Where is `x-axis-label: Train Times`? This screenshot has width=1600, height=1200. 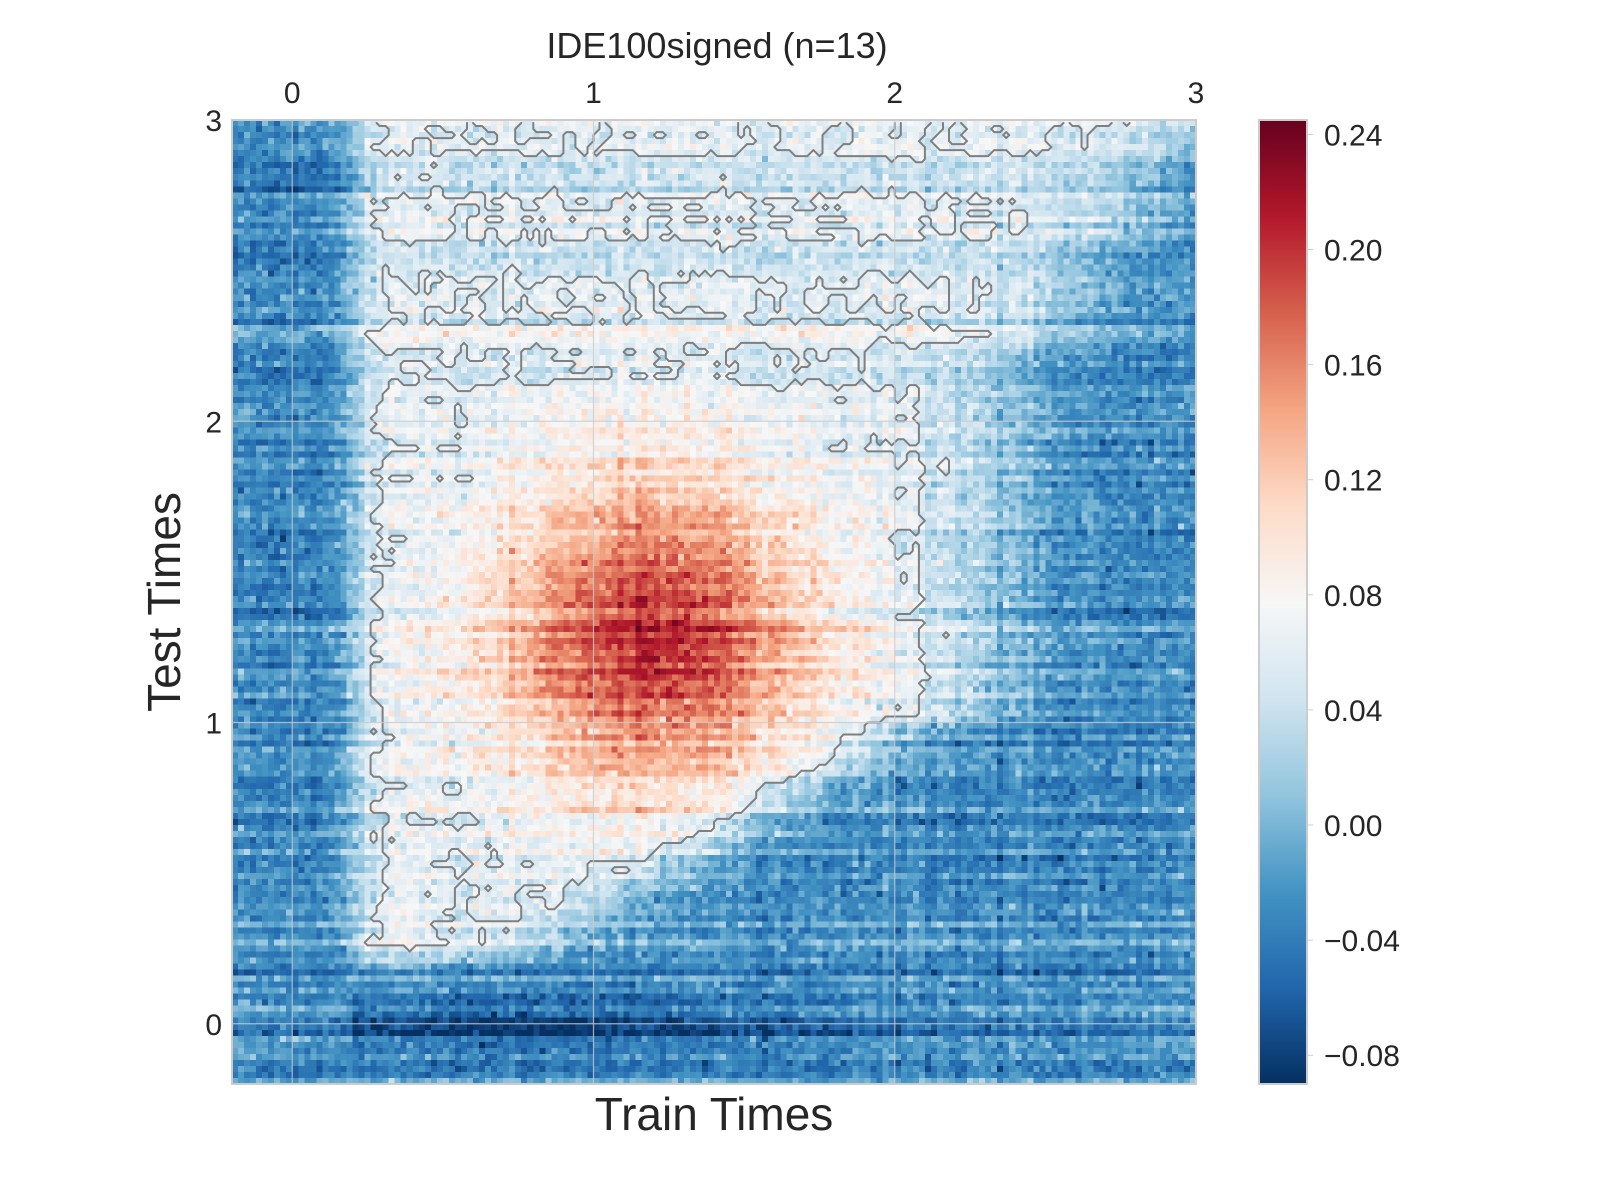 x-axis-label: Train Times is located at coordinates (714, 1114).